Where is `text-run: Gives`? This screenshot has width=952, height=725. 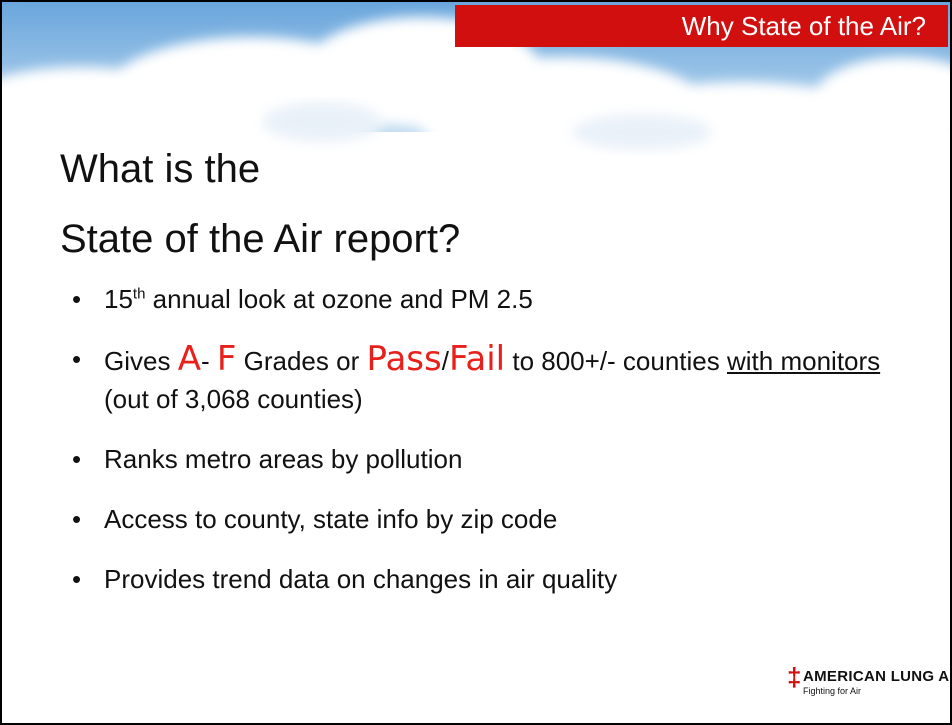
text-run: Gives is located at coordinates (141, 361).